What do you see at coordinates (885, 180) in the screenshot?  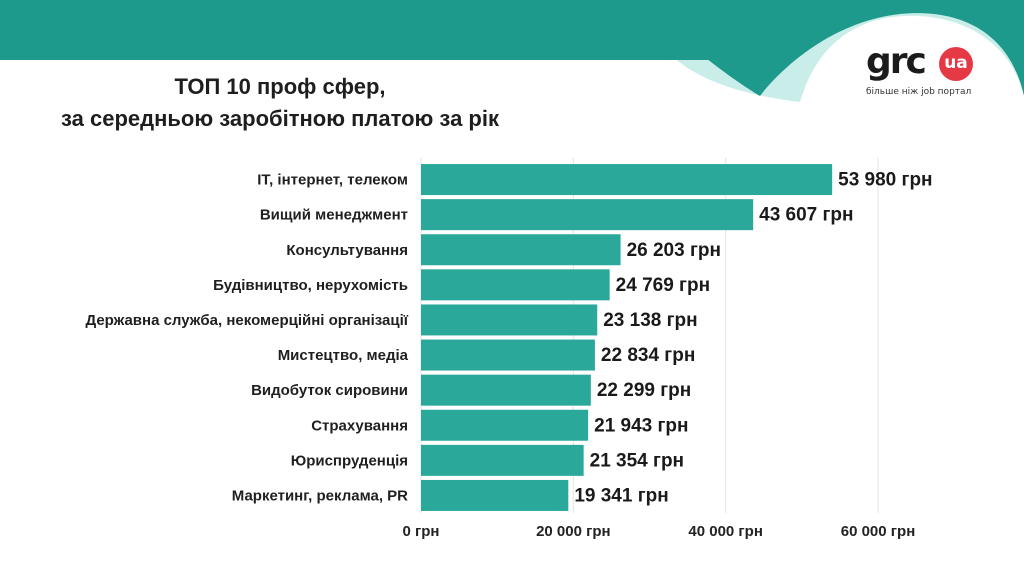 I see `value-label: 53 980 грн` at bounding box center [885, 180].